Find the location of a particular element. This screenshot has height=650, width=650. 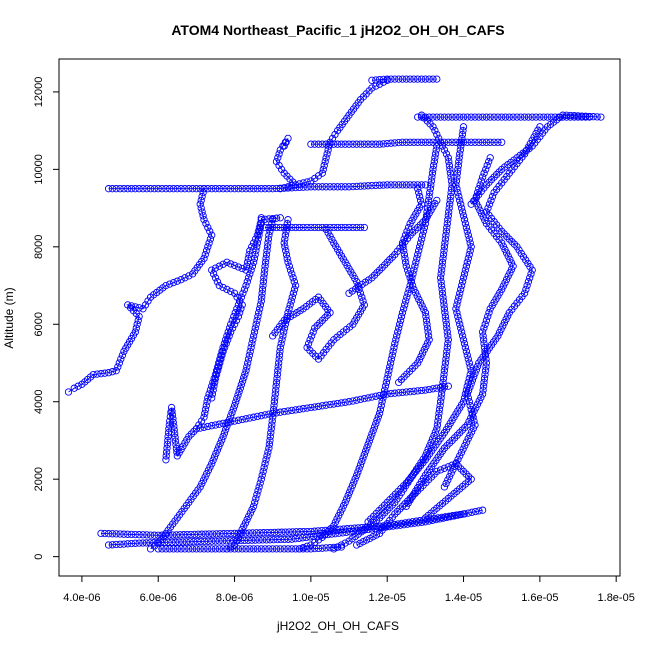

x-tick-label: 4.0e-06 is located at coordinates (81, 598).